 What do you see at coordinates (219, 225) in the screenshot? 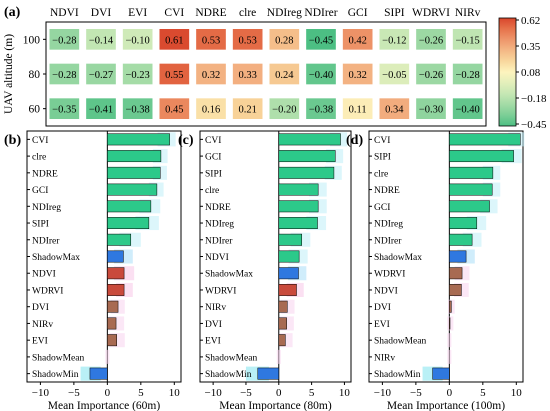
I see `category-label: NDIreg` at bounding box center [219, 225].